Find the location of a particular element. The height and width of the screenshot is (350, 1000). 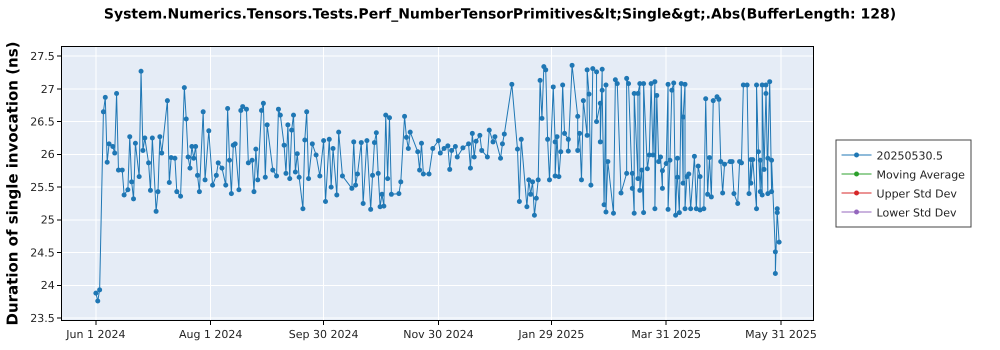

x-tick-label: May 31 2025 is located at coordinates (781, 335).